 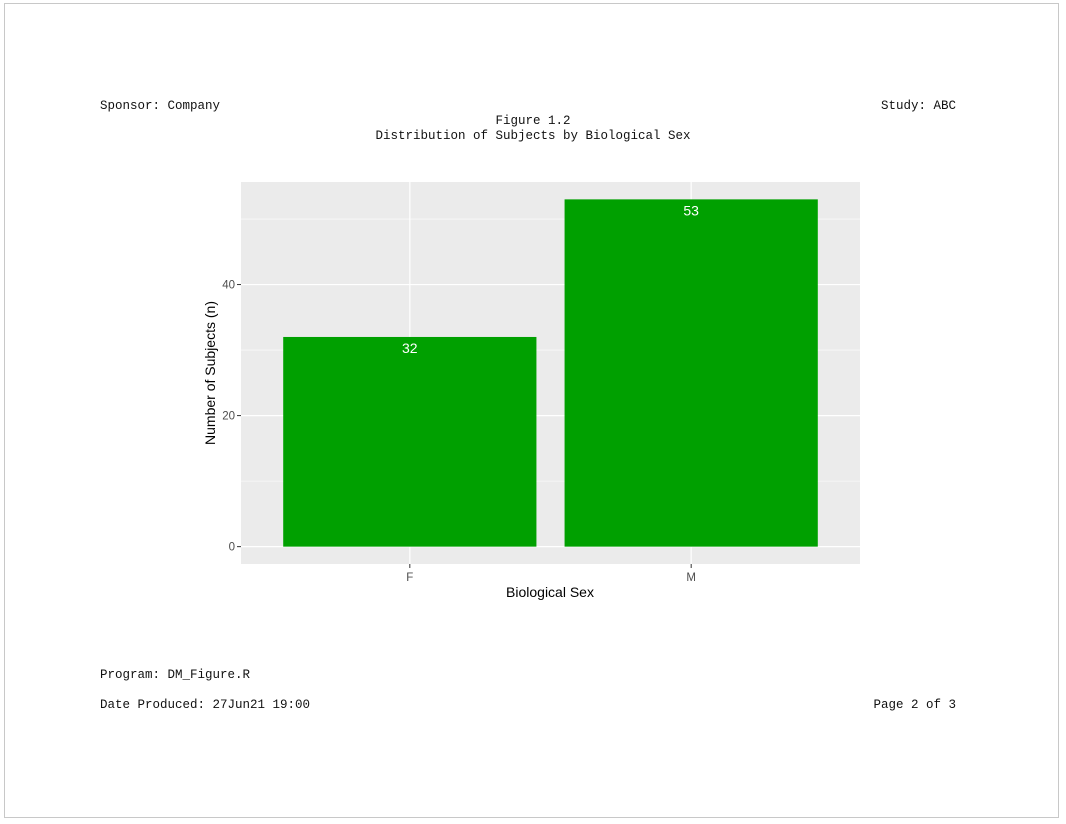 I want to click on page-number-label: Page 2 of 3, so click(x=914, y=705).